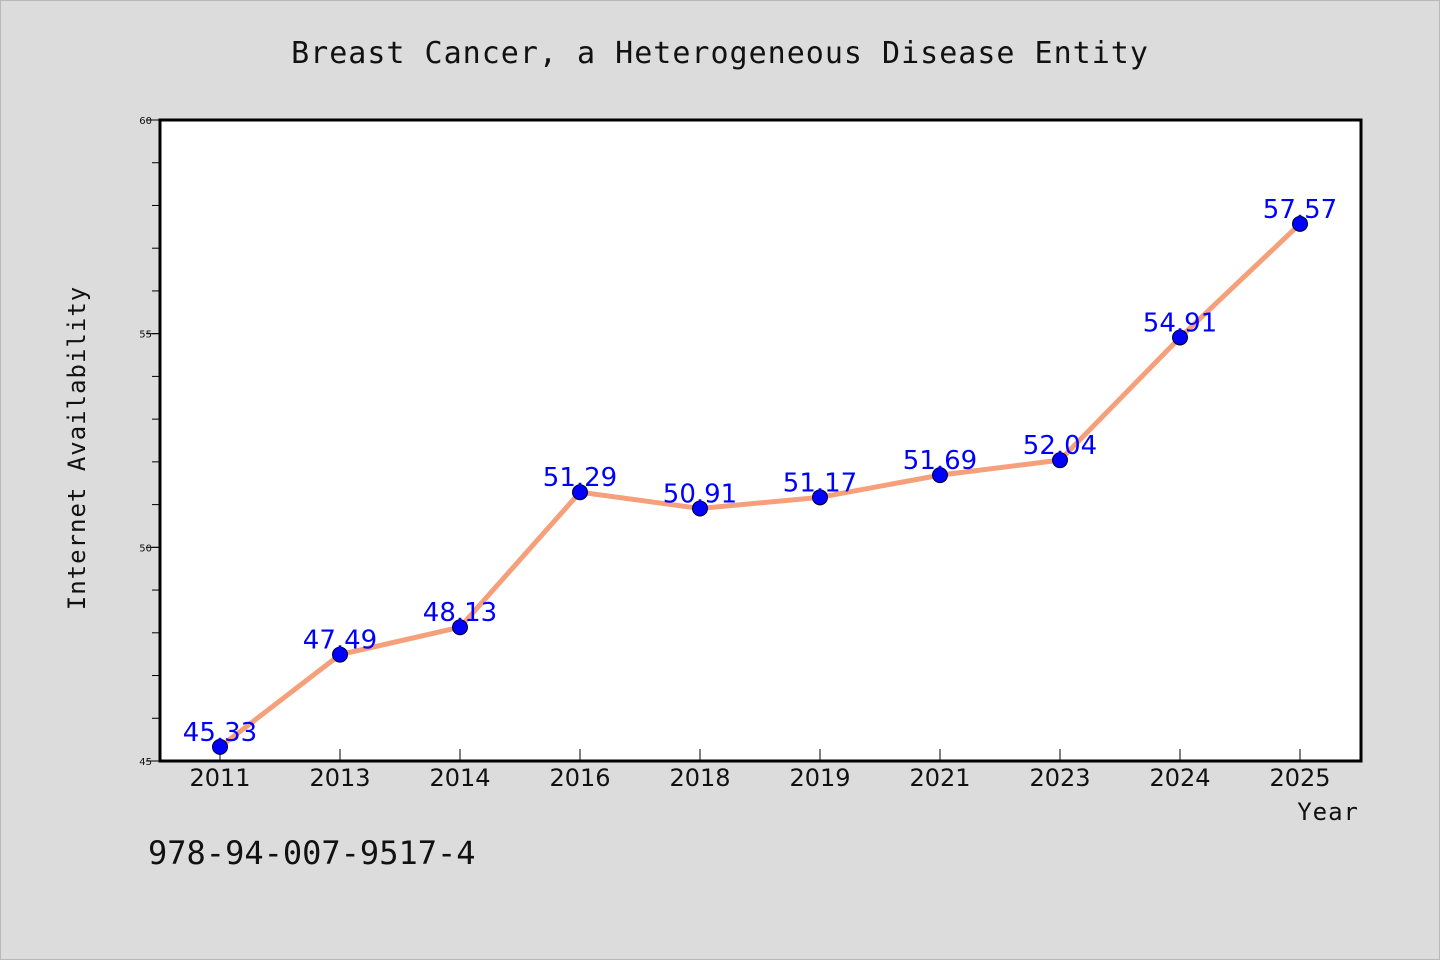 This screenshot has height=960, width=1440. I want to click on data-label: 50.91, so click(700, 494).